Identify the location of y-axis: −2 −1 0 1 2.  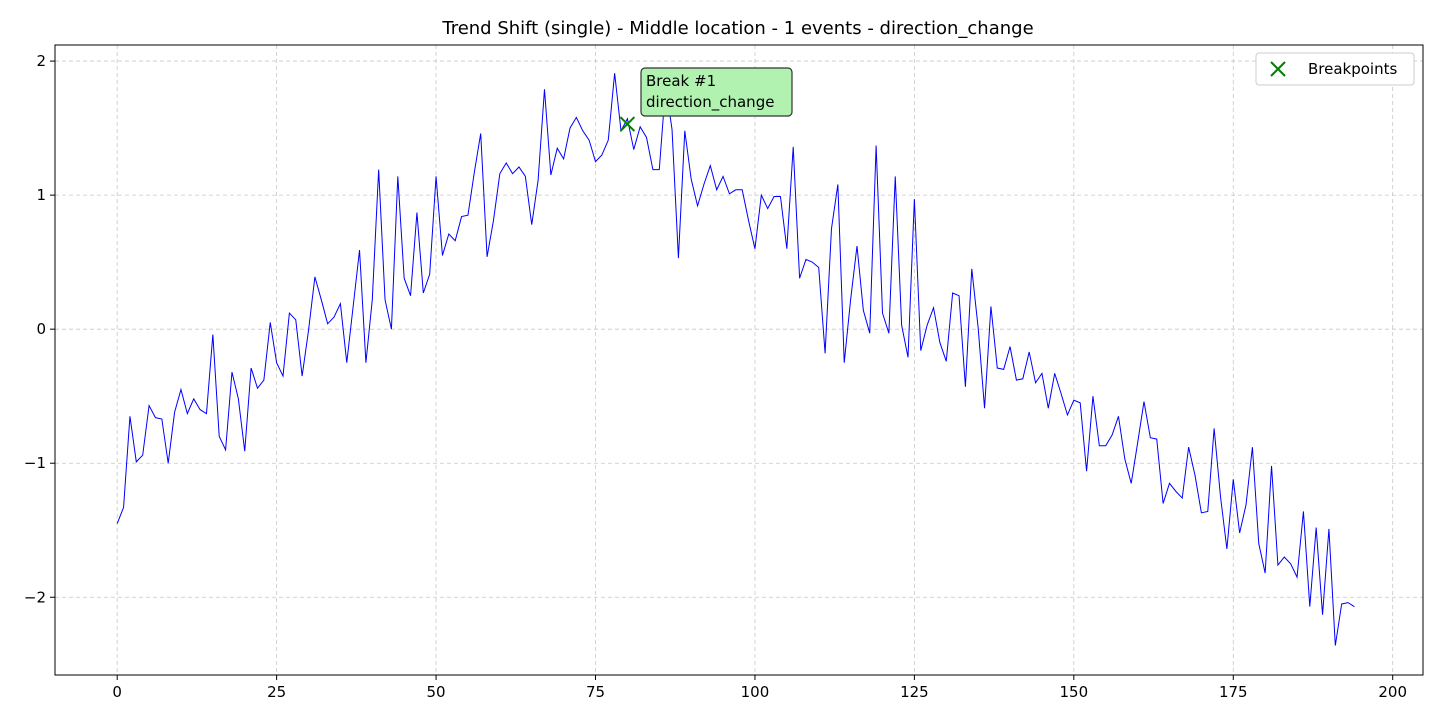
(39, 329).